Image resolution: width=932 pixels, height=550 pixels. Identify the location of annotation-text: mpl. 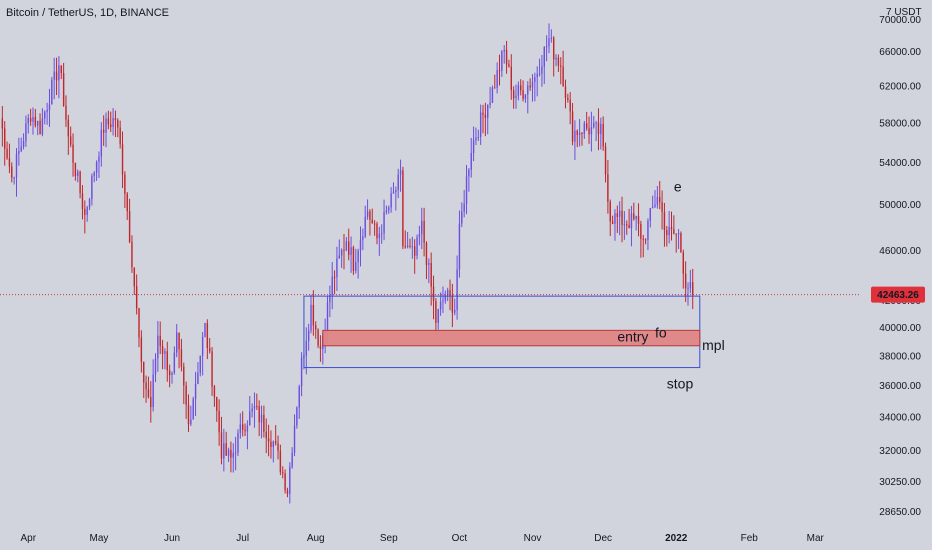
(713, 345).